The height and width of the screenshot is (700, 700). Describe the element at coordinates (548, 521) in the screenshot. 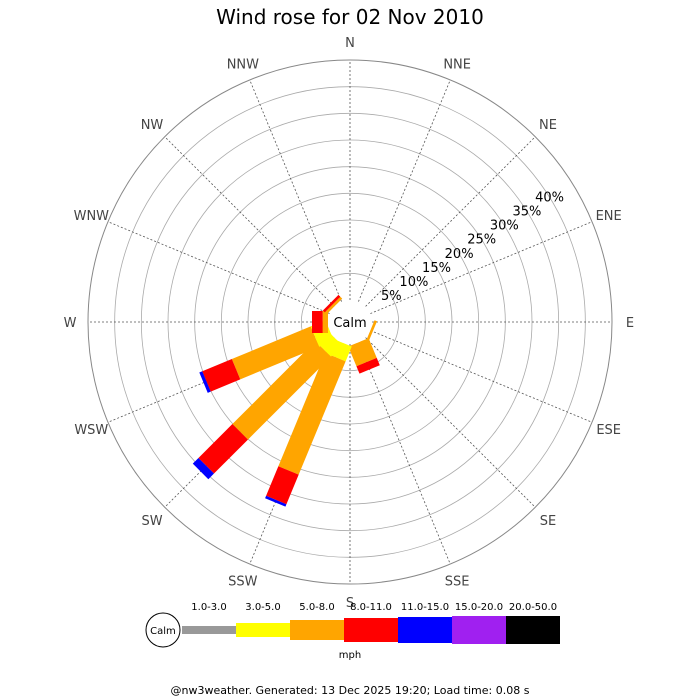

I see `direction-label-se: SE` at that location.